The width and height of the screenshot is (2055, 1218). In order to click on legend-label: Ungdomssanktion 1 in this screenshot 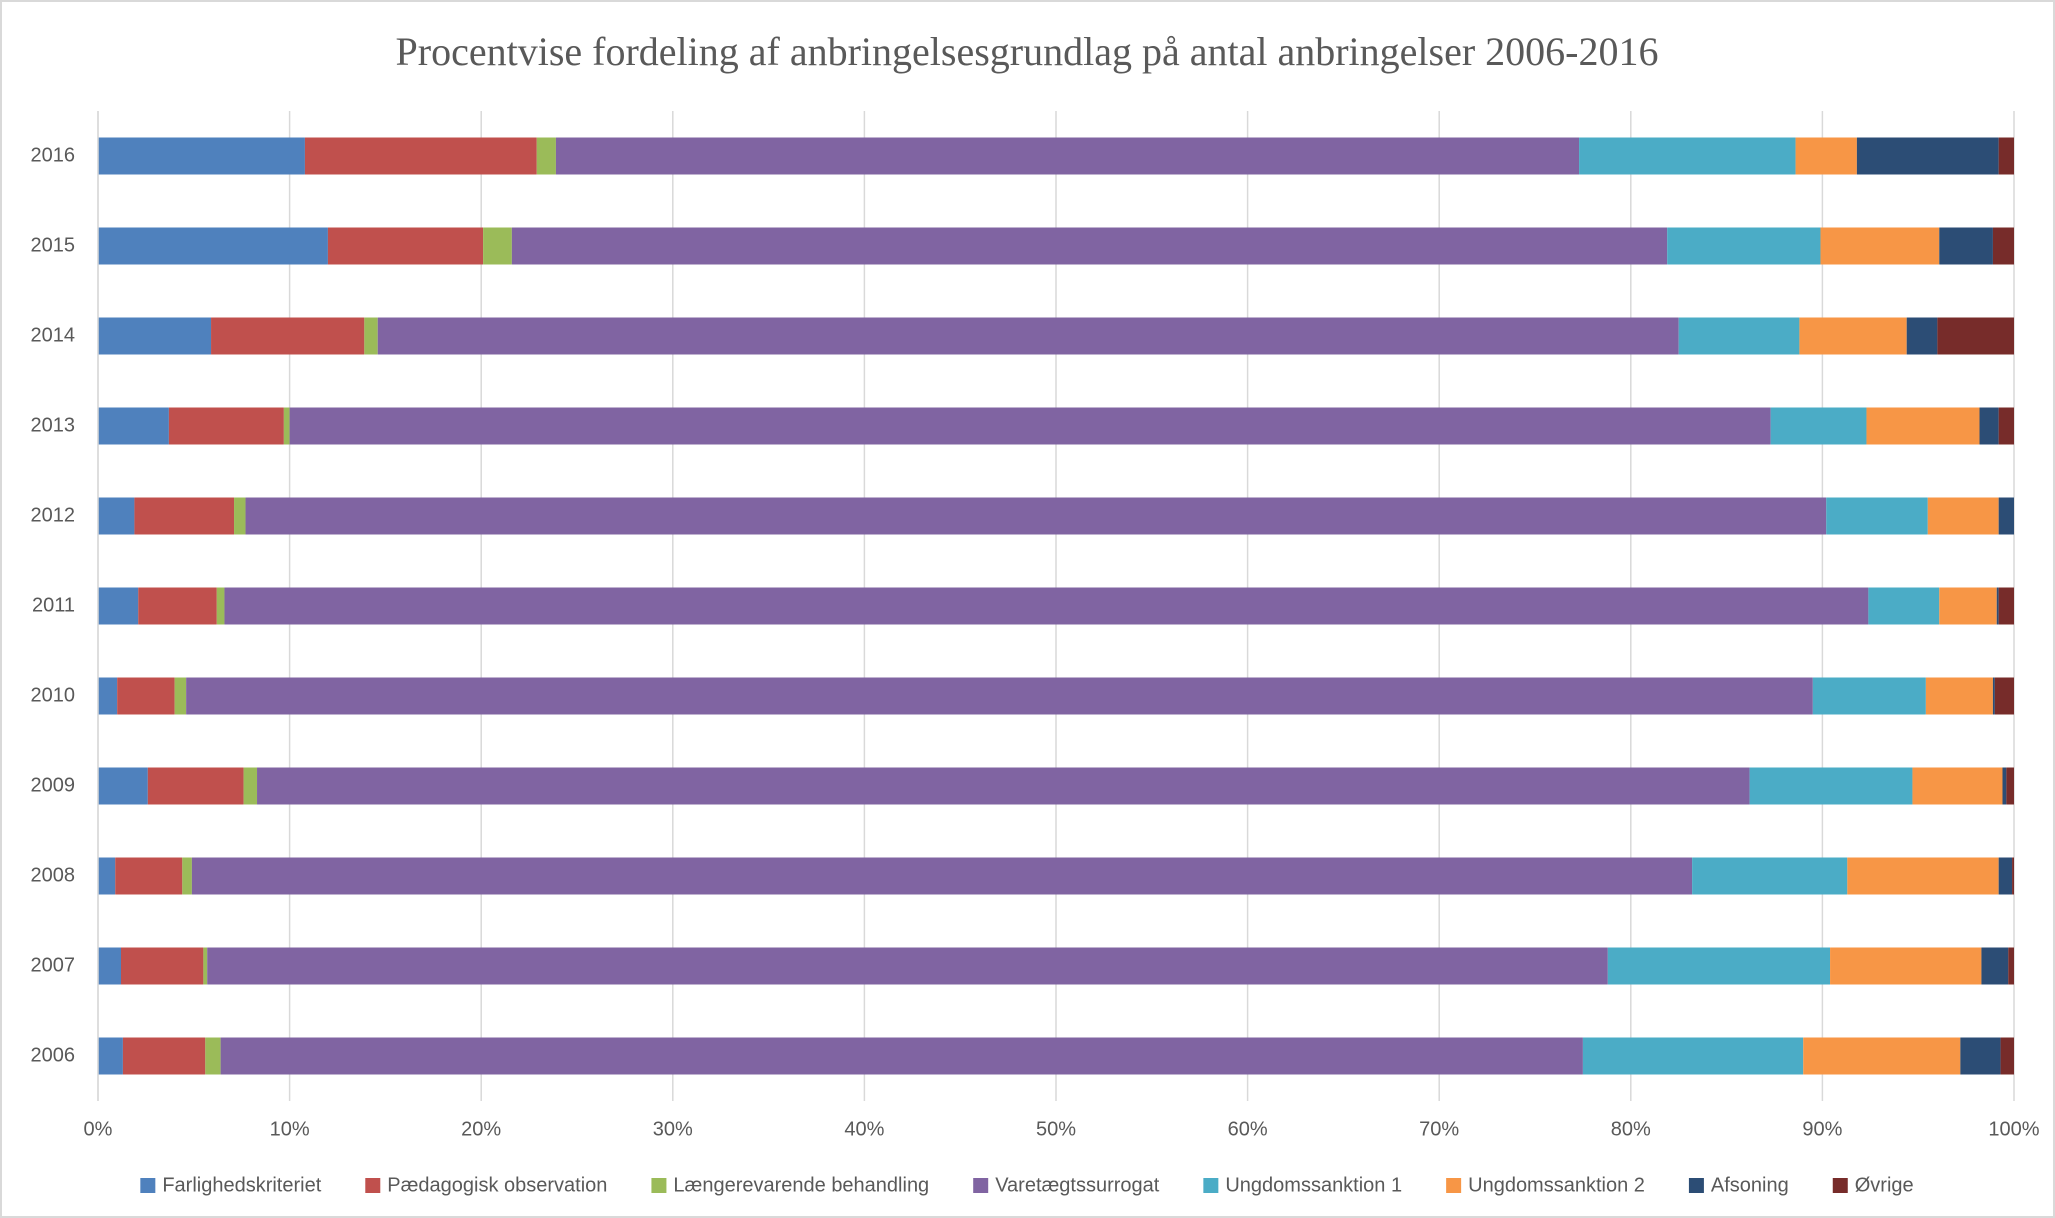, I will do `click(1313, 1185)`.